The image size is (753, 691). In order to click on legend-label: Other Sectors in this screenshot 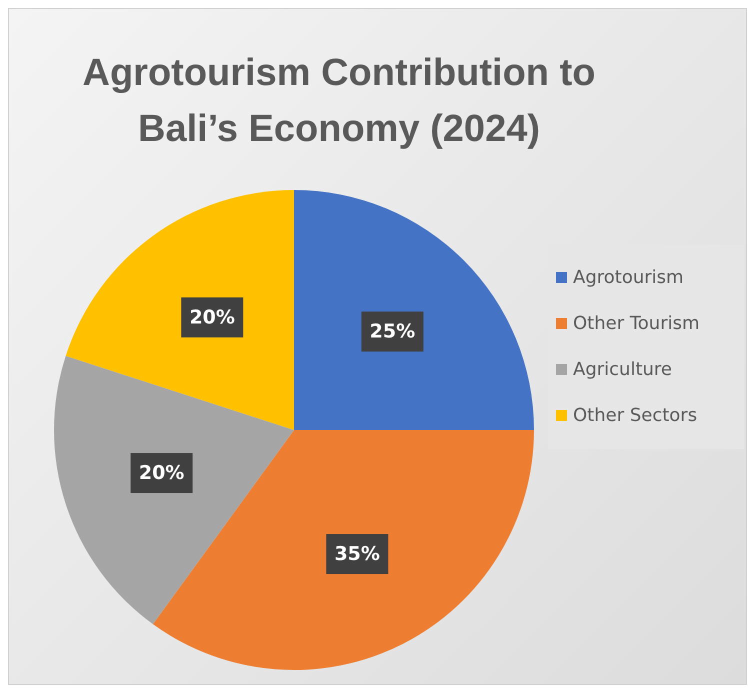, I will do `click(635, 415)`.